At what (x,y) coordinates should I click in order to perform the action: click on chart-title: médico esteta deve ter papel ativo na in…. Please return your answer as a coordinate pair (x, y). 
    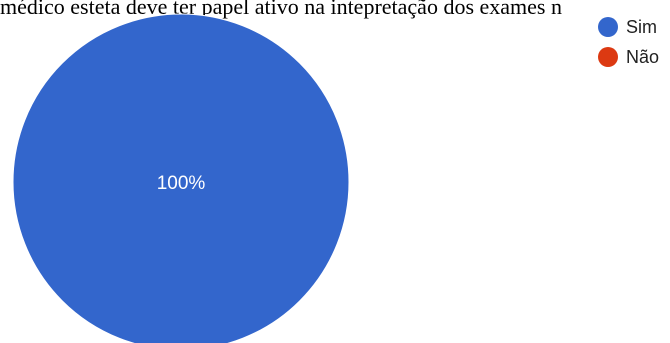
    Looking at the image, I should click on (281, 9).